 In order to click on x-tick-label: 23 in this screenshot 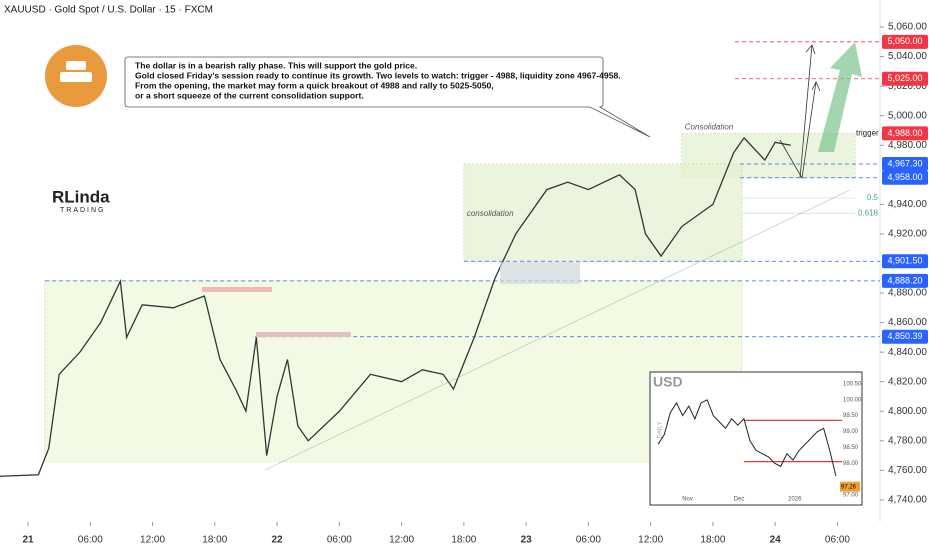, I will do `click(527, 540)`.